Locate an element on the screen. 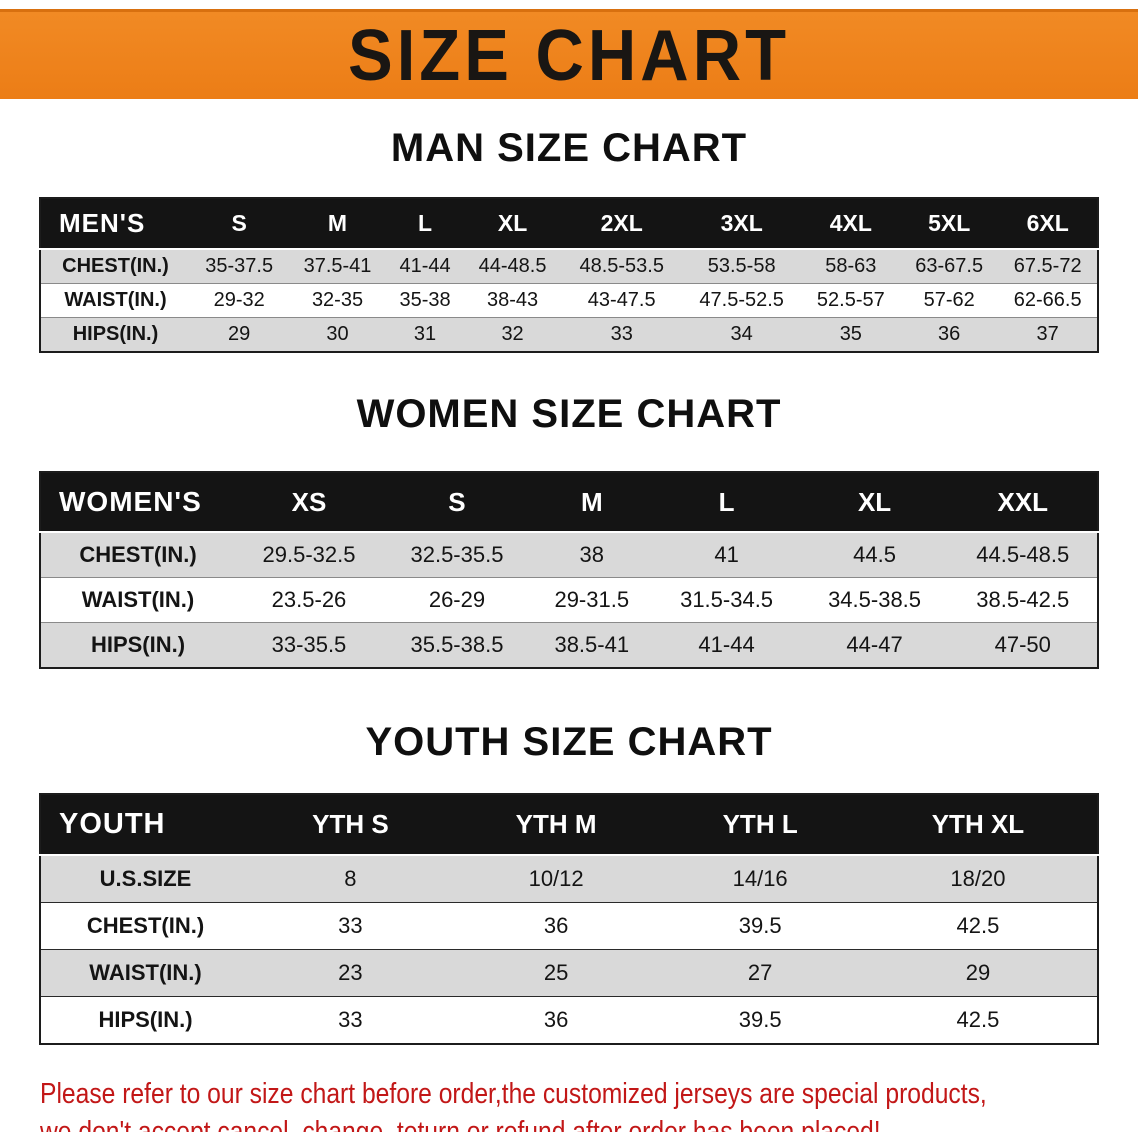 This screenshot has height=1132, width=1138. measurement-label: U.S.SIZE is located at coordinates (145, 878).